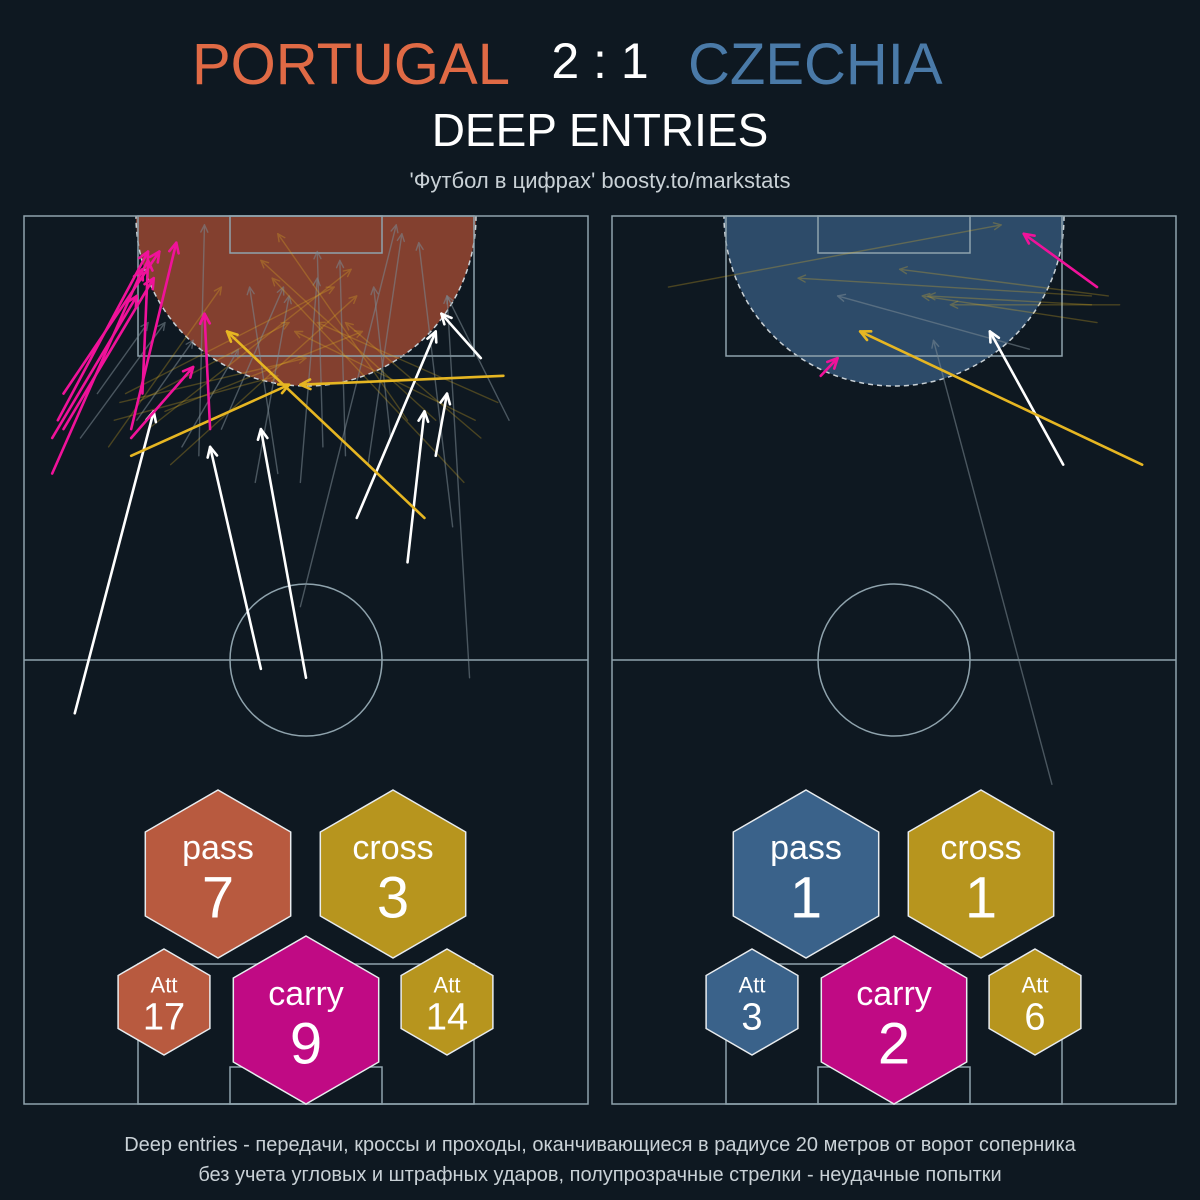  What do you see at coordinates (600, 130) in the screenshot?
I see `chart-title: DEEP ENTRIES` at bounding box center [600, 130].